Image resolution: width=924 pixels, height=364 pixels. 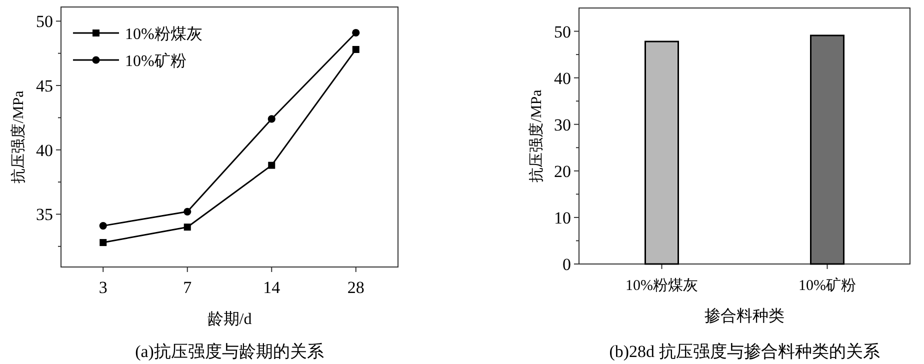 I want to click on y-tick-label: 35, so click(x=44, y=214).